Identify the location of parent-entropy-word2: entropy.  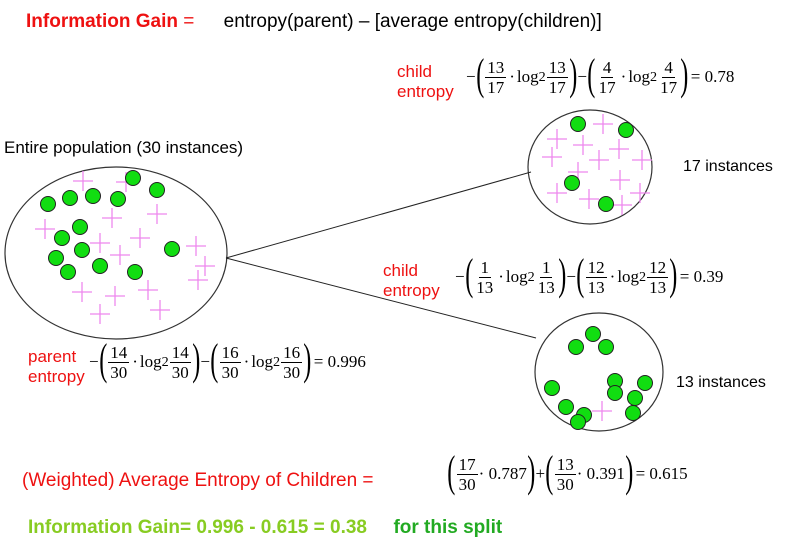
(56, 376).